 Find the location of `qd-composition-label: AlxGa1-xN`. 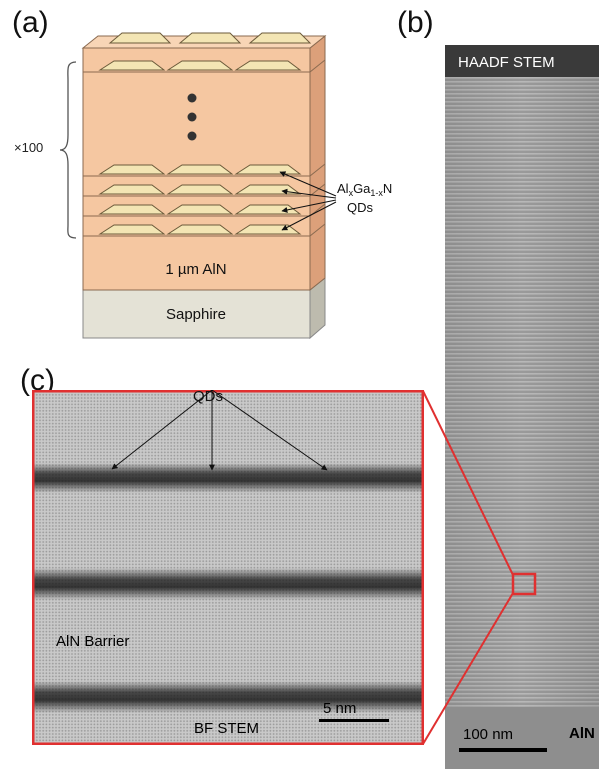

qd-composition-label: AlxGa1-xN is located at coordinates (364, 189).